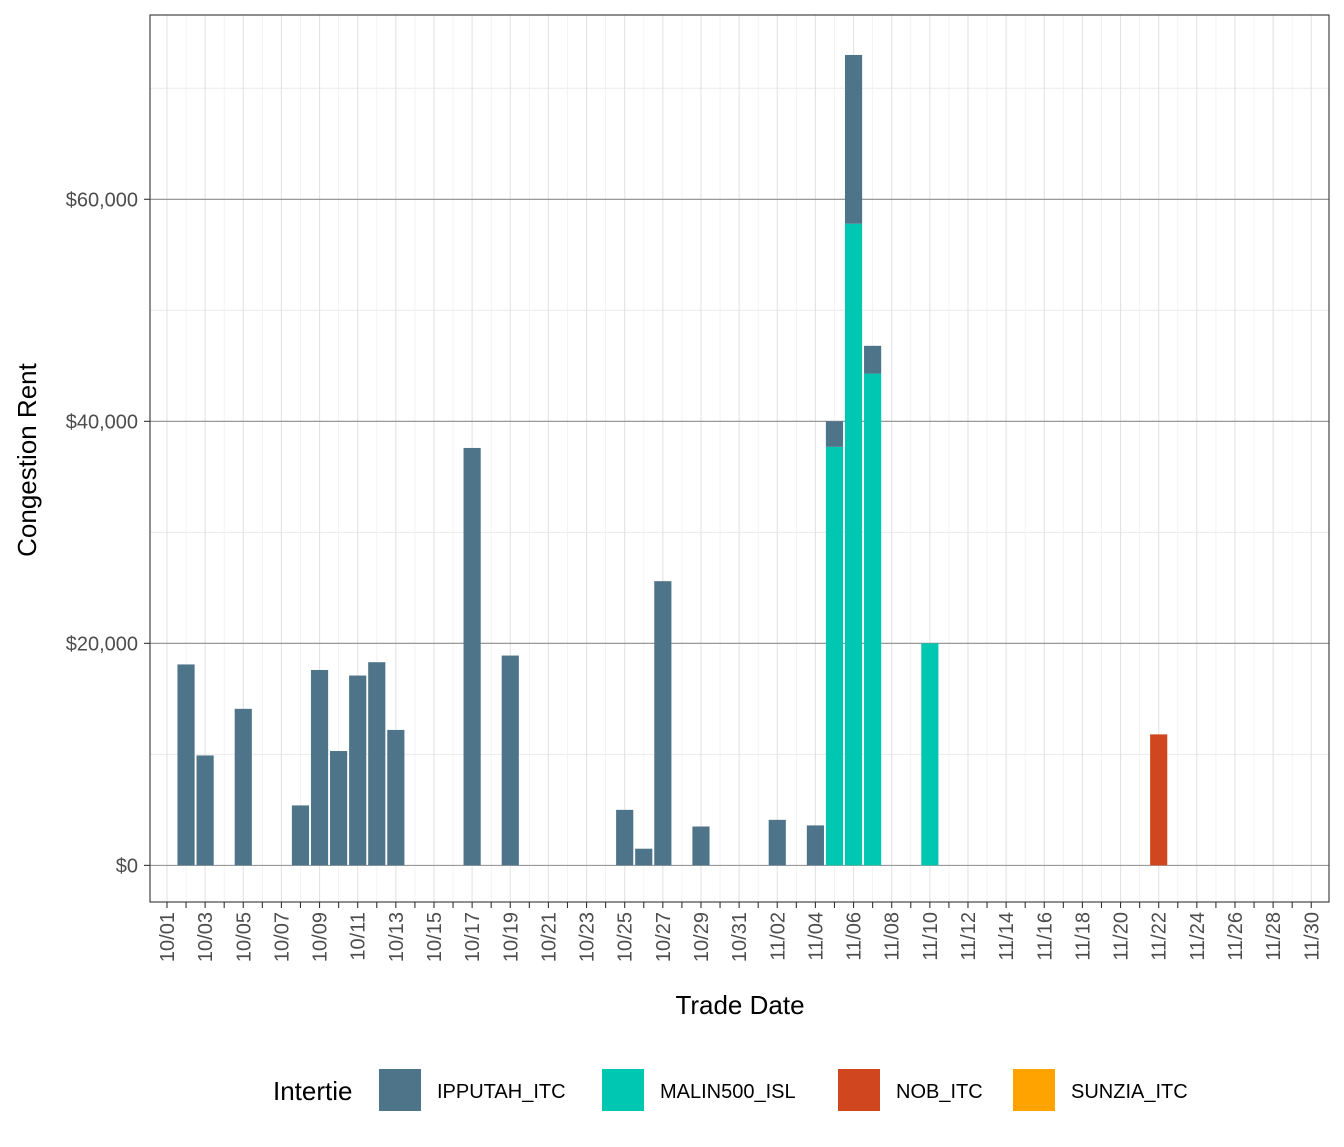 Image resolution: width=1344 pixels, height=1147 pixels. What do you see at coordinates (244, 937) in the screenshot?
I see `x-tick-label: 10/05` at bounding box center [244, 937].